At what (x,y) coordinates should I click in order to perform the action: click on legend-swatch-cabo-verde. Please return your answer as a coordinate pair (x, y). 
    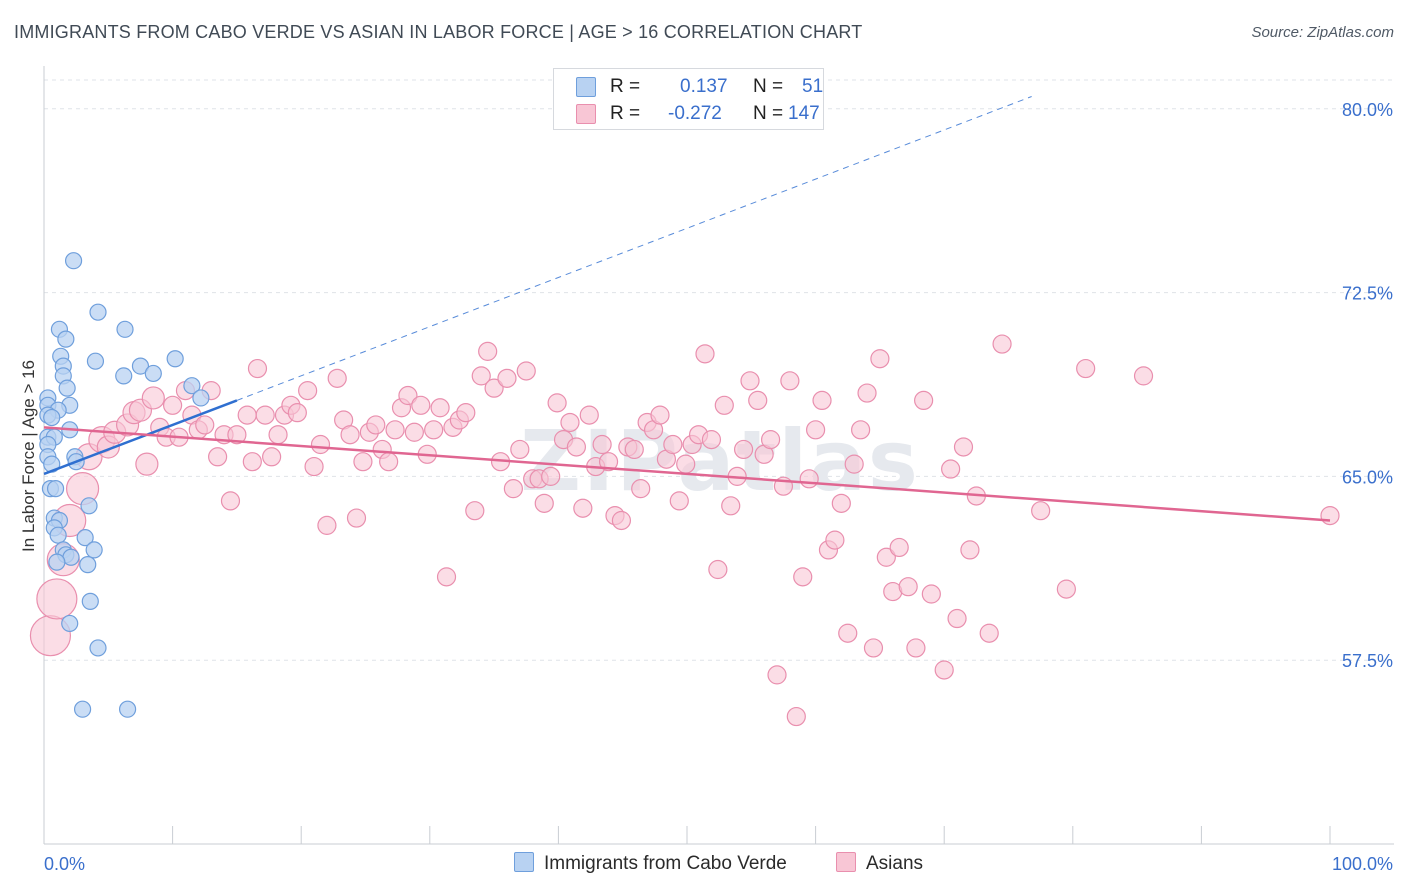
    Looking at the image, I should click on (586, 87).